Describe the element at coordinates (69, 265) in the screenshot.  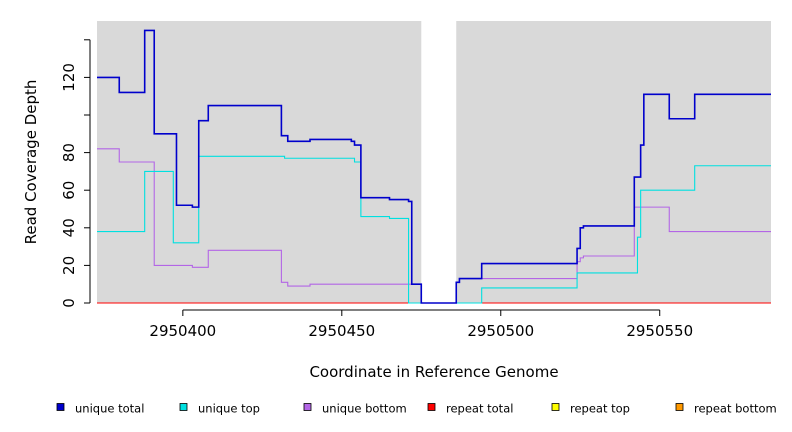
I see `y-tick-label: 20` at that location.